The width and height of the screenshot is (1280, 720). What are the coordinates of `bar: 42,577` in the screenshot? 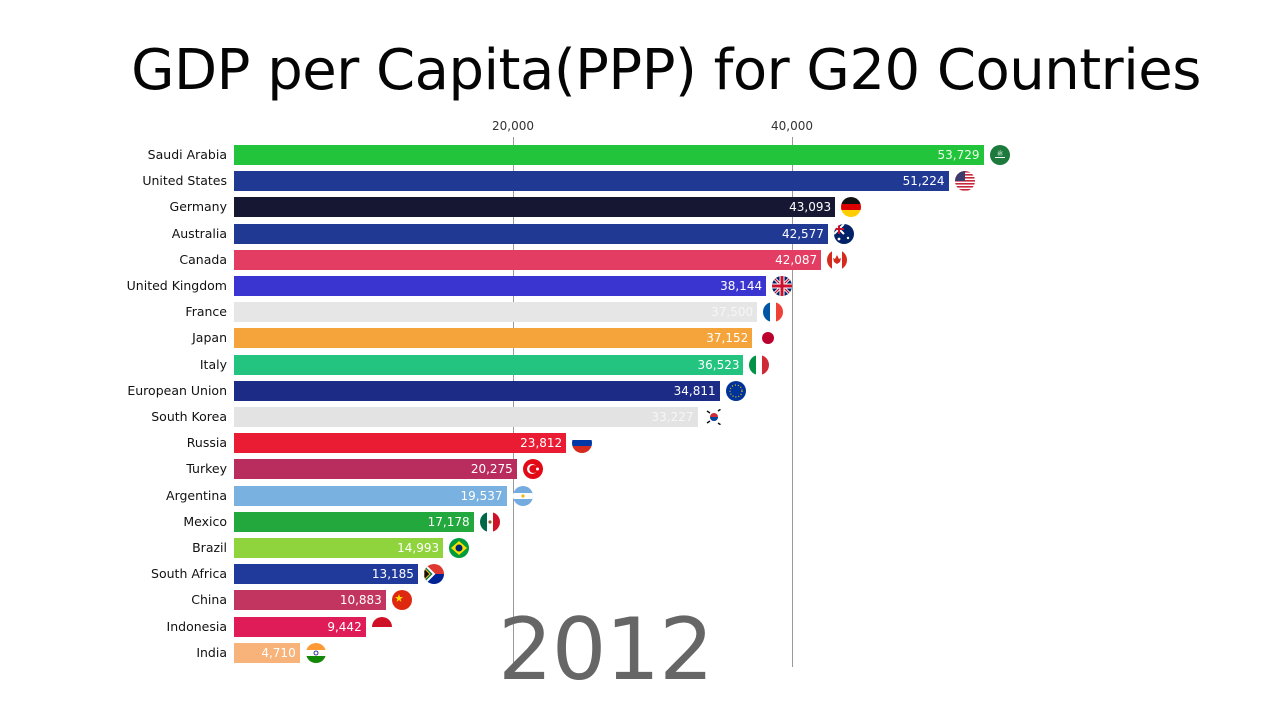 It's located at (531, 233).